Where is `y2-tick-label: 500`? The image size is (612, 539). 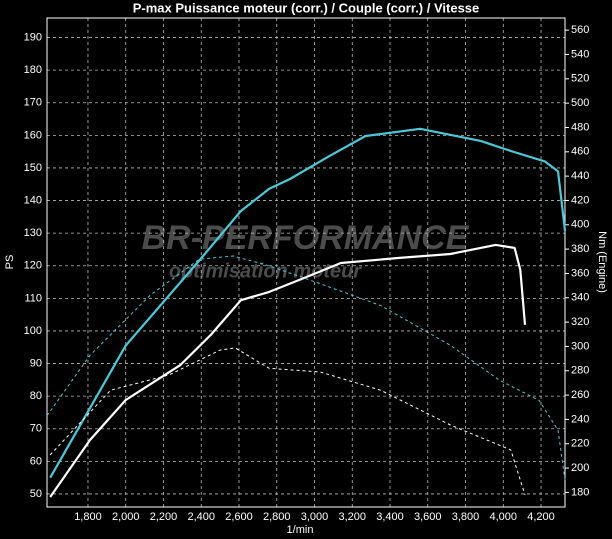 y2-tick-label: 500 is located at coordinates (580, 103).